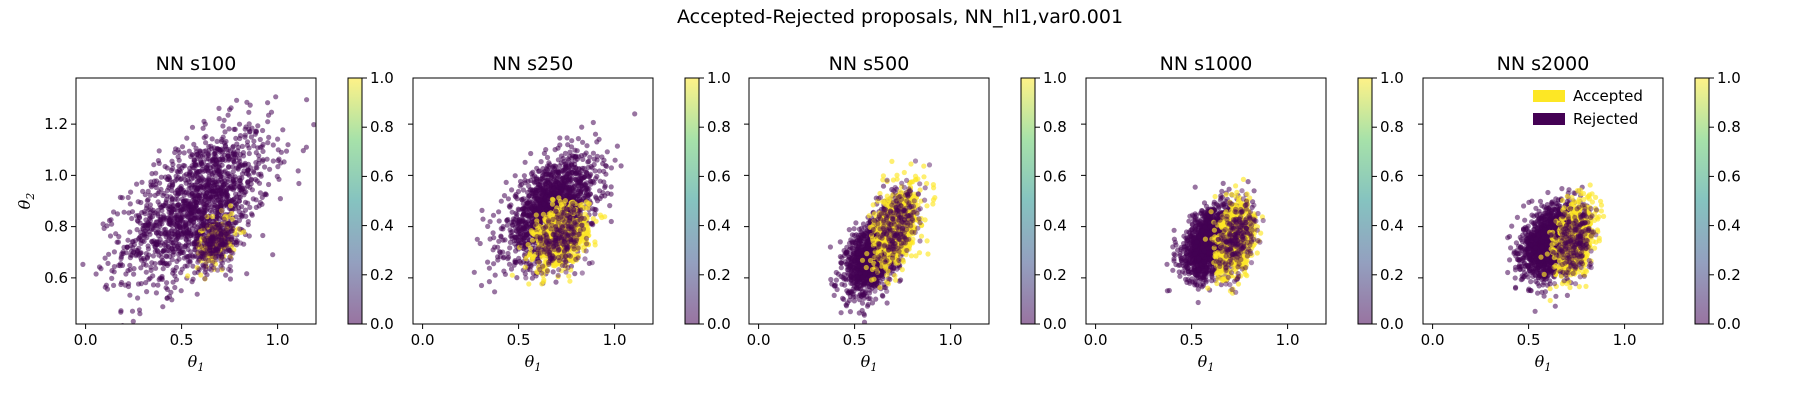 Image resolution: width=1800 pixels, height=400 pixels. What do you see at coordinates (533, 201) in the screenshot?
I see `plot-frame` at bounding box center [533, 201].